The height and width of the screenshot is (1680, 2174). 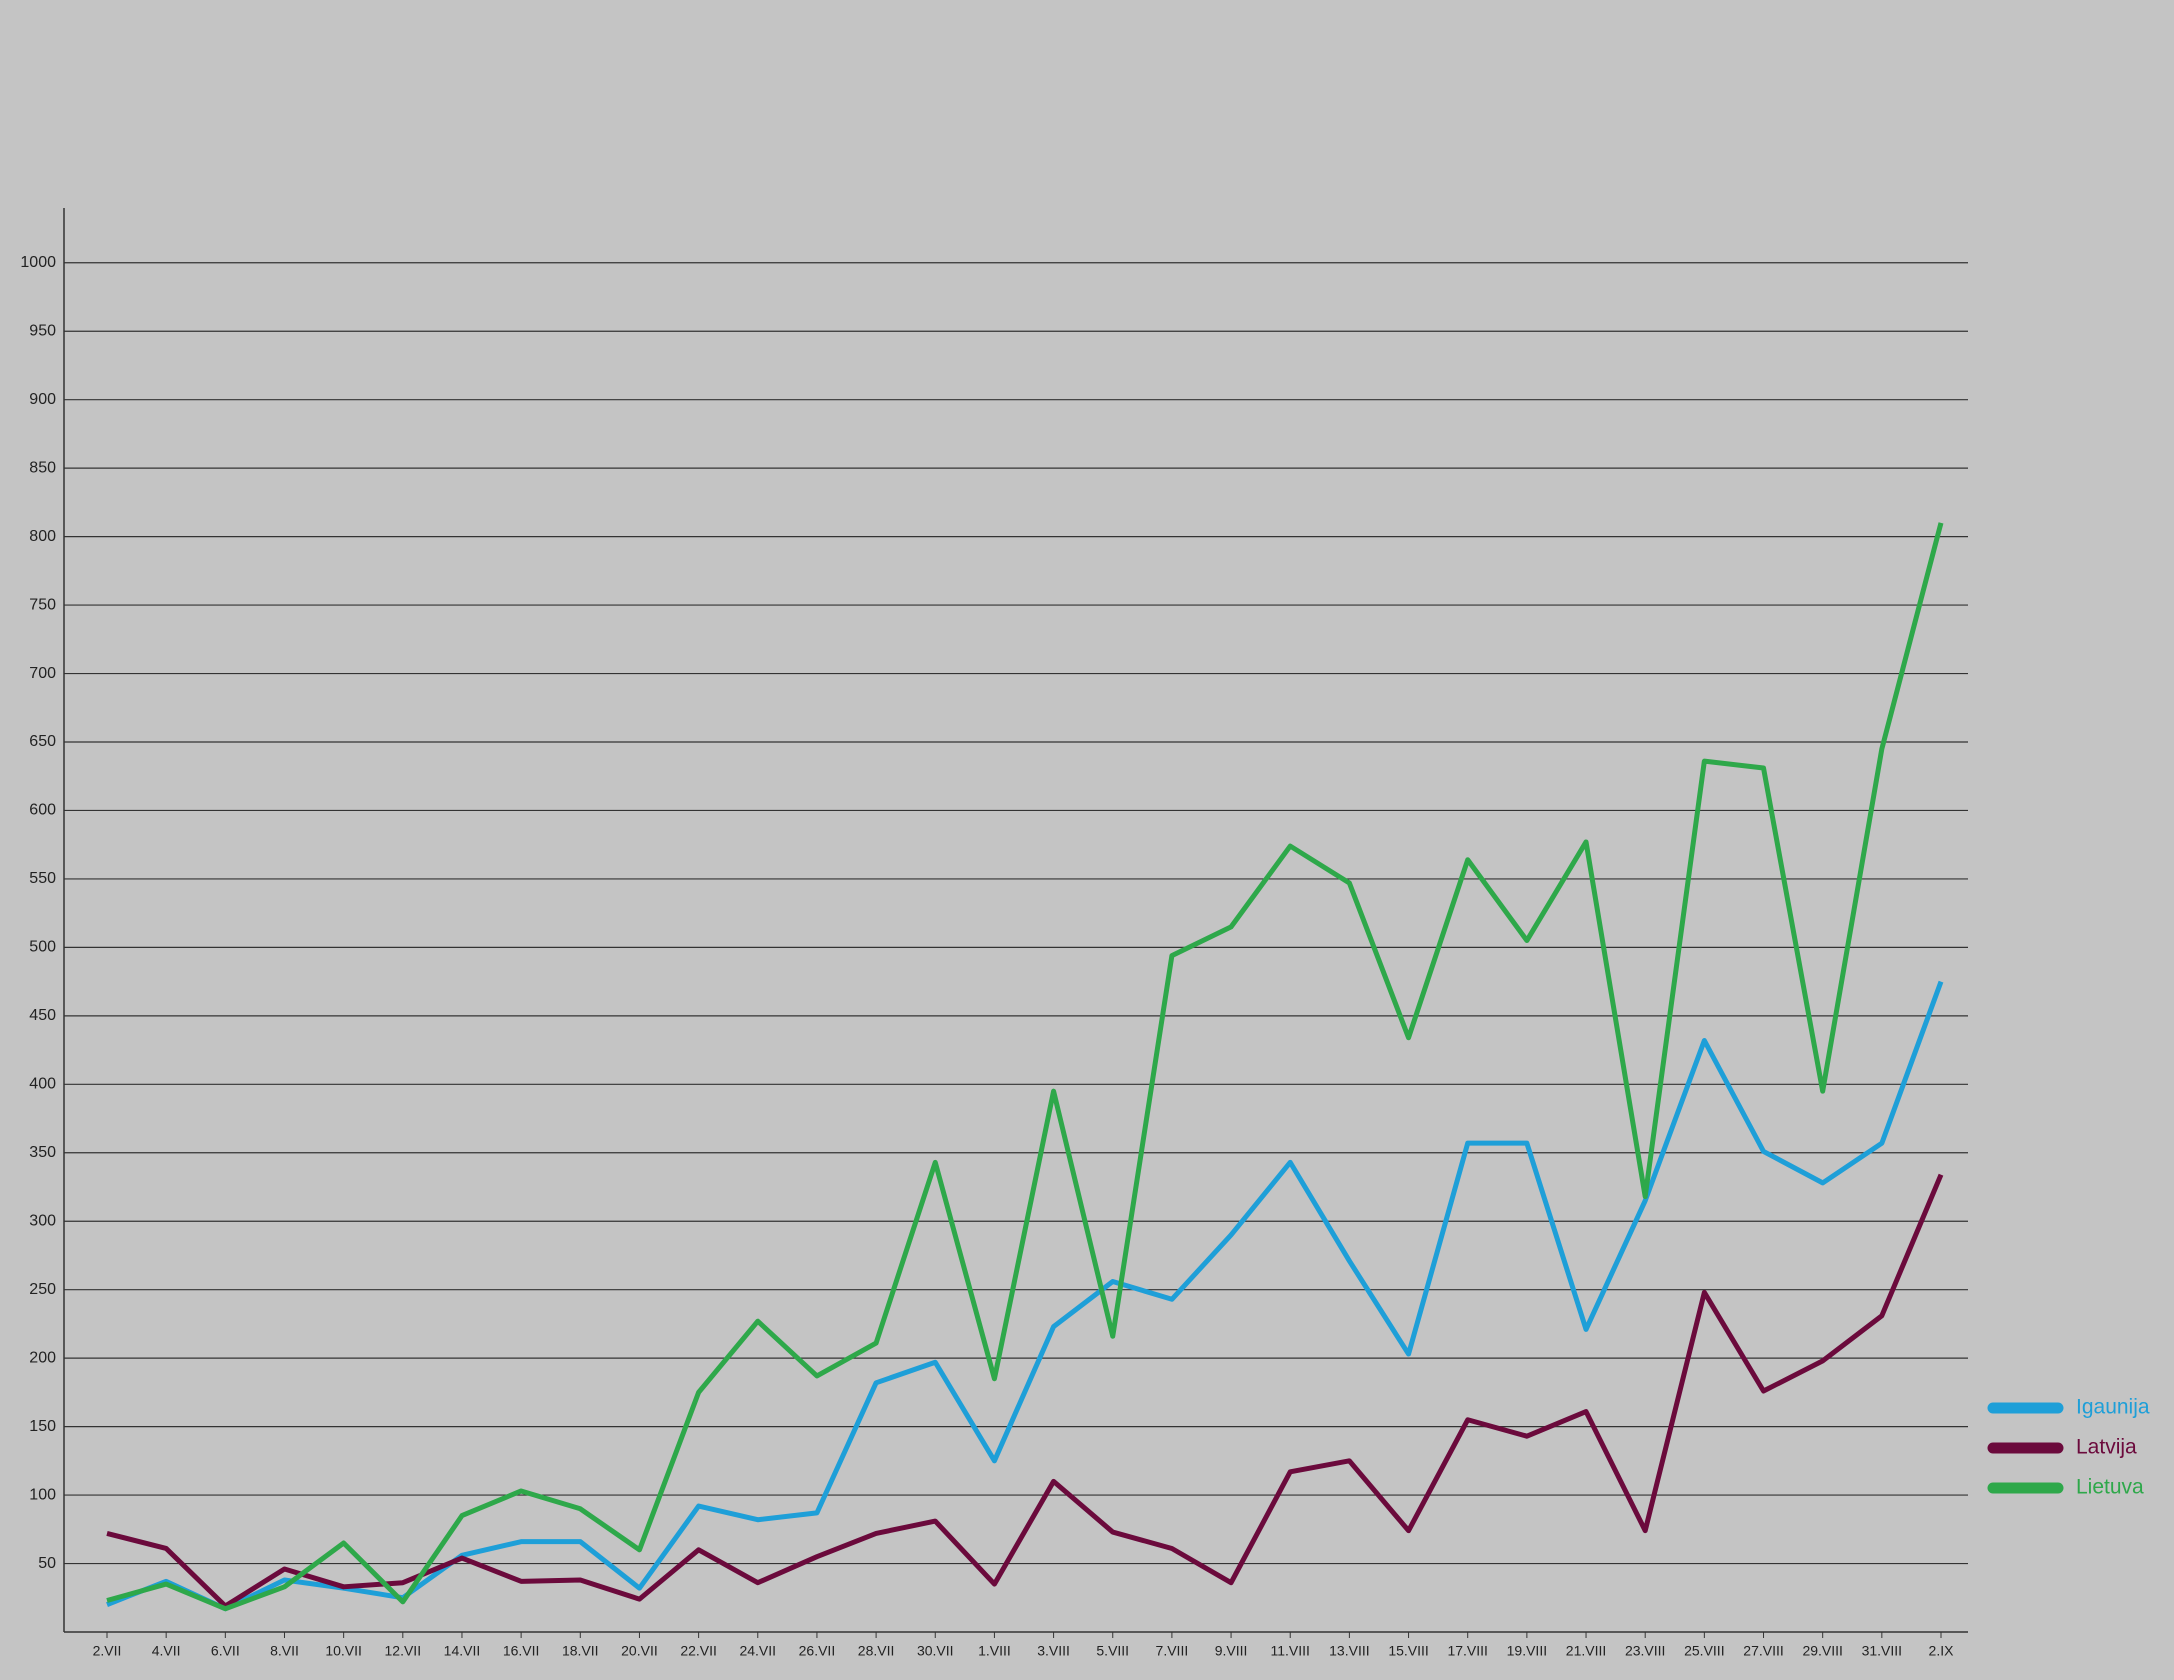 I want to click on y-tick-label: 900, so click(x=42, y=399).